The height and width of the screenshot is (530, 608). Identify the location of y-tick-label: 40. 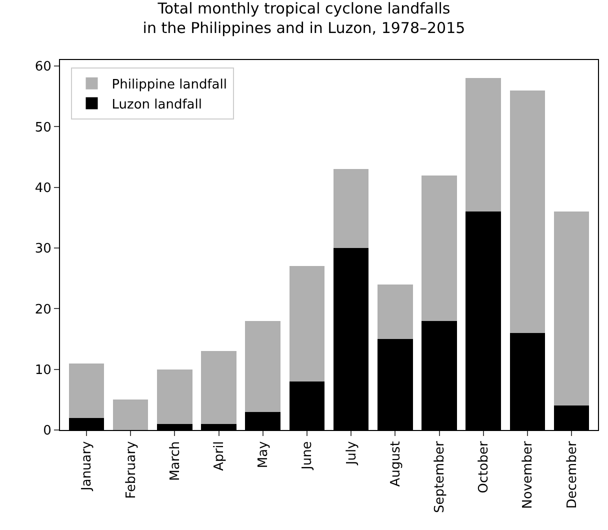
(43, 188).